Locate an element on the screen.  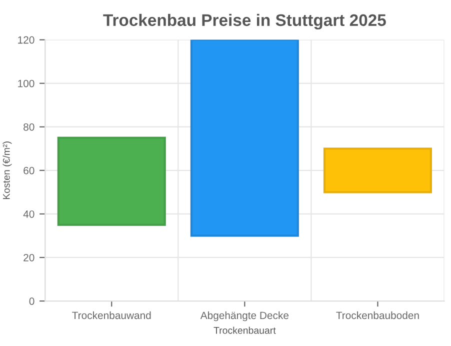
y-tick-label: 0 is located at coordinates (31, 301).